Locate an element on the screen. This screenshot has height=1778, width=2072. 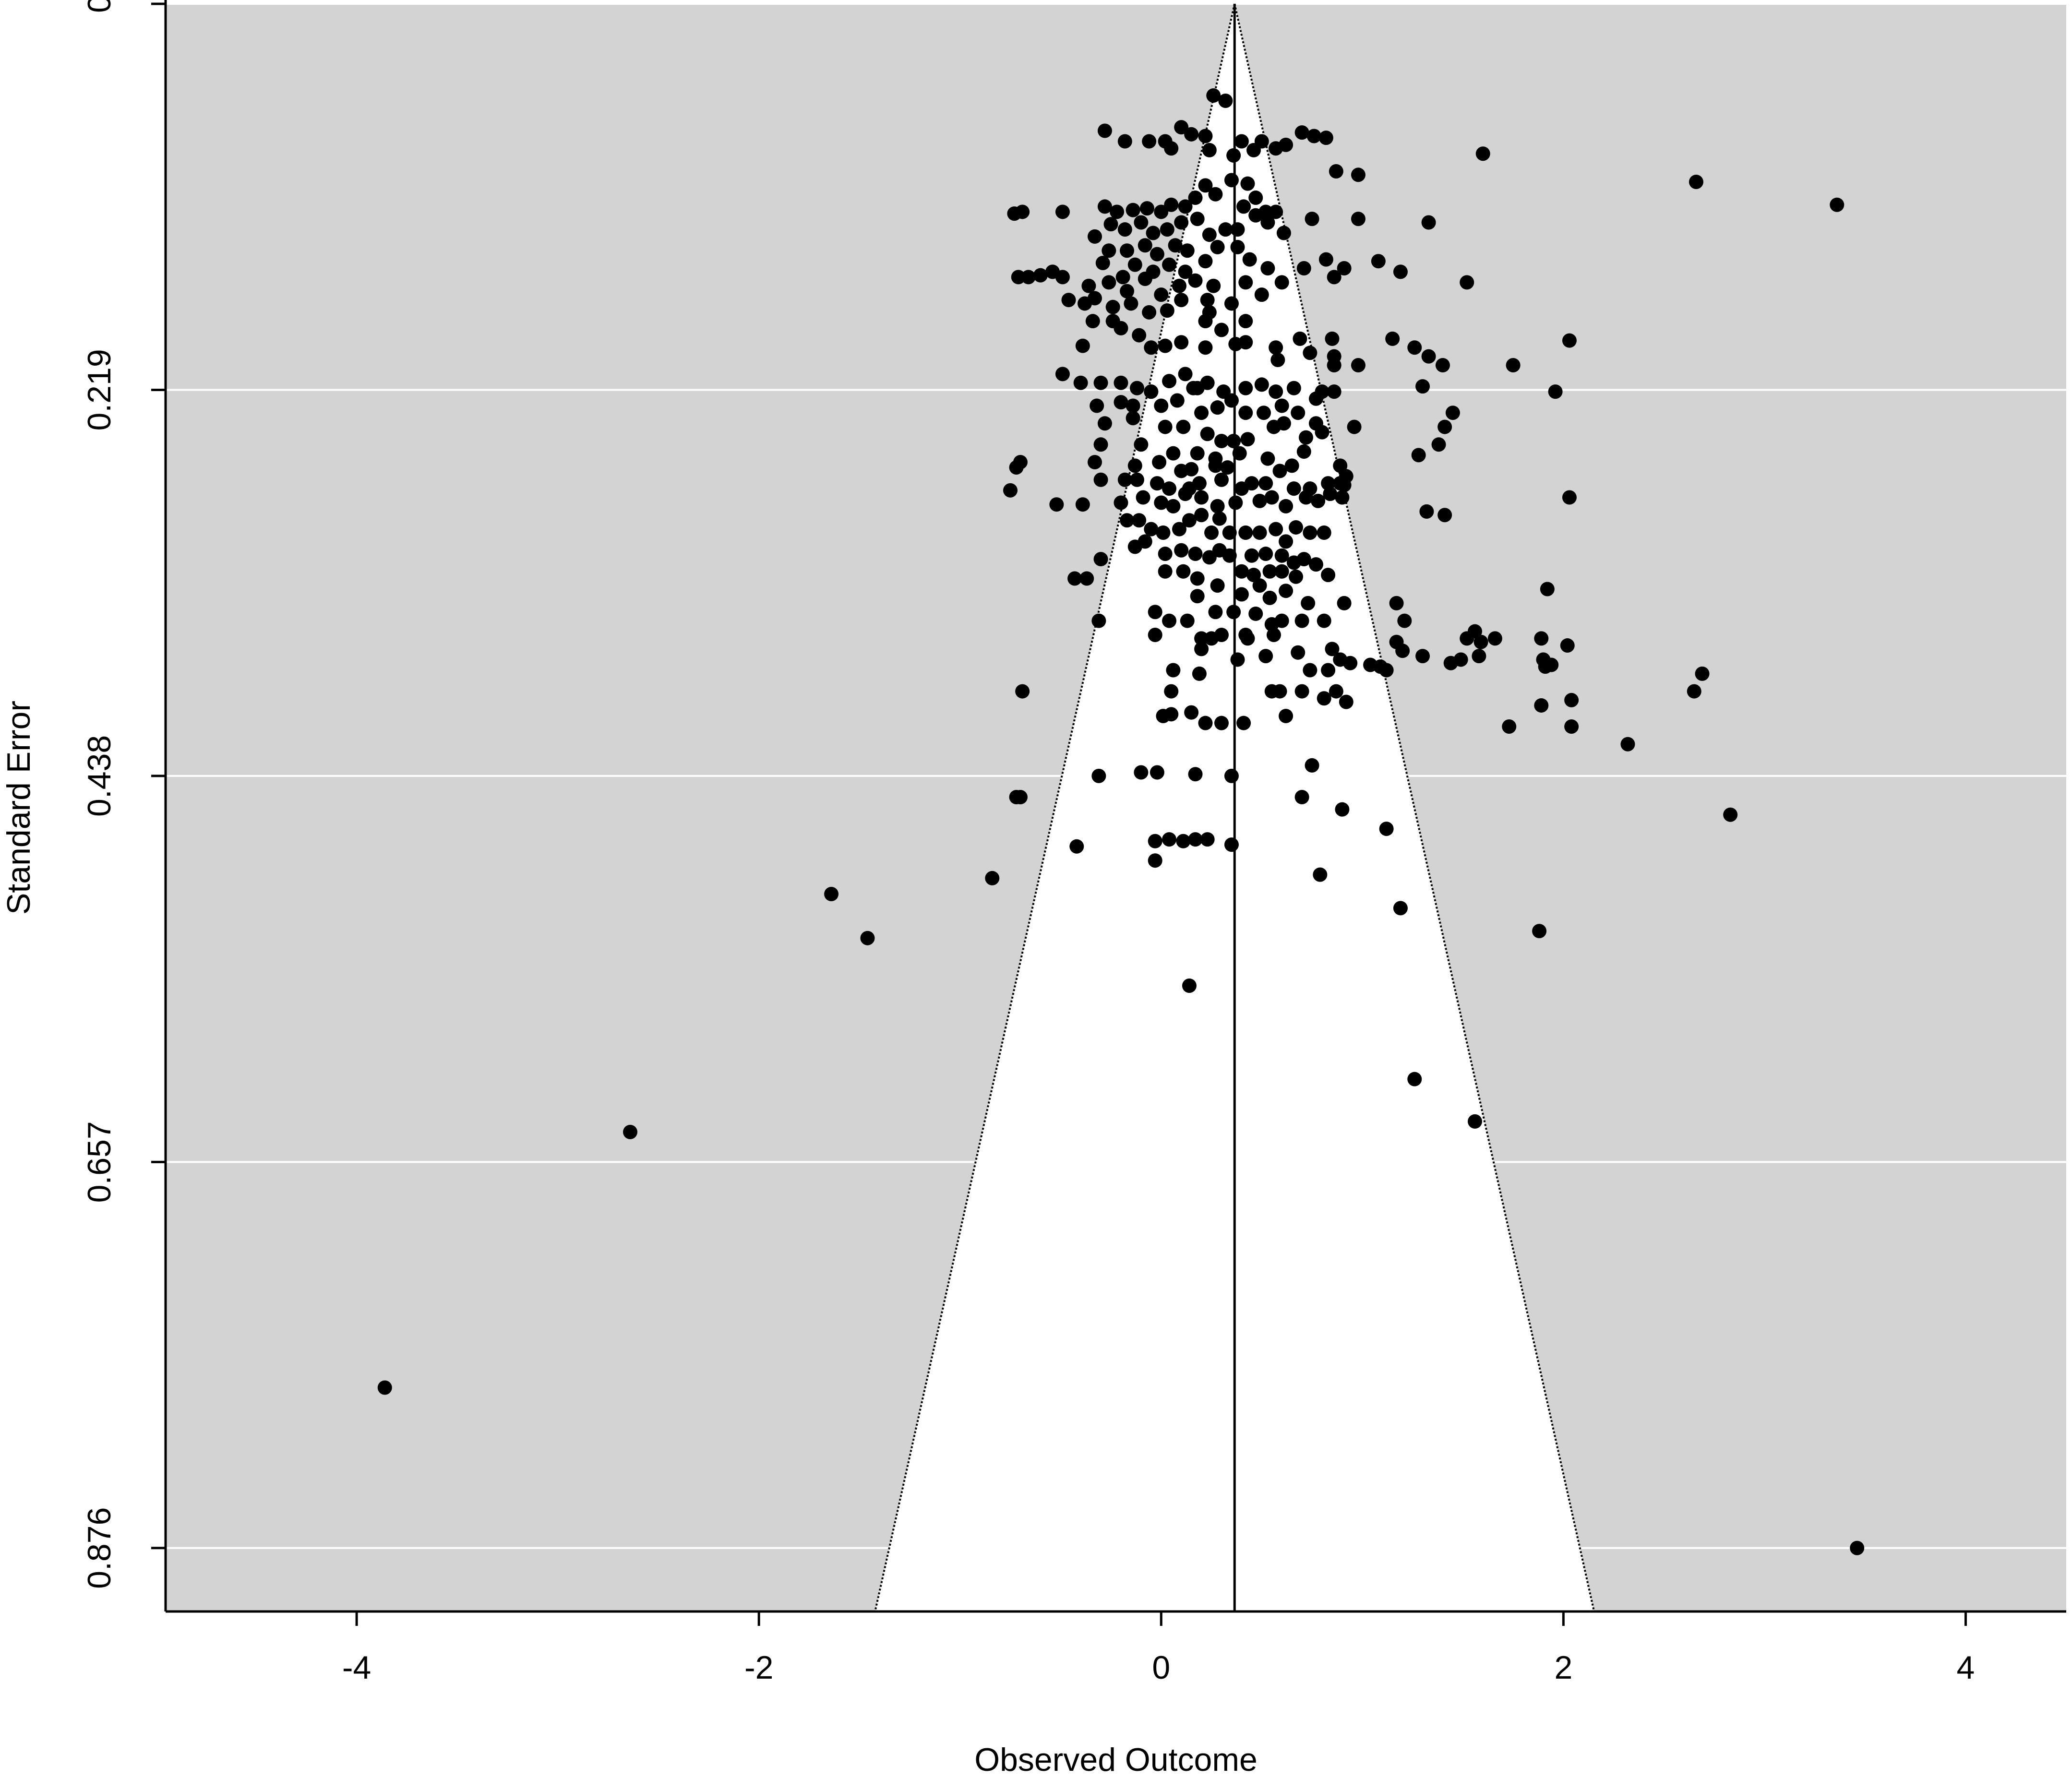
y-tick-label-4: 0.876 is located at coordinates (100, 1548).